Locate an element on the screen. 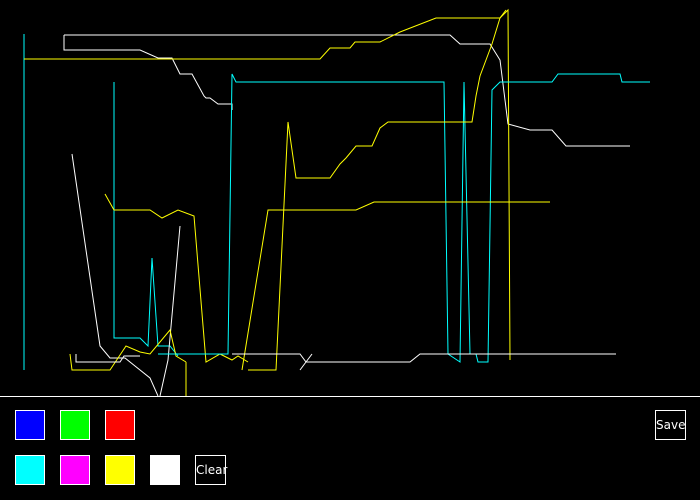 Image resolution: width=700 pixels, height=500 pixels. color-swatch-cyan is located at coordinates (30, 470).